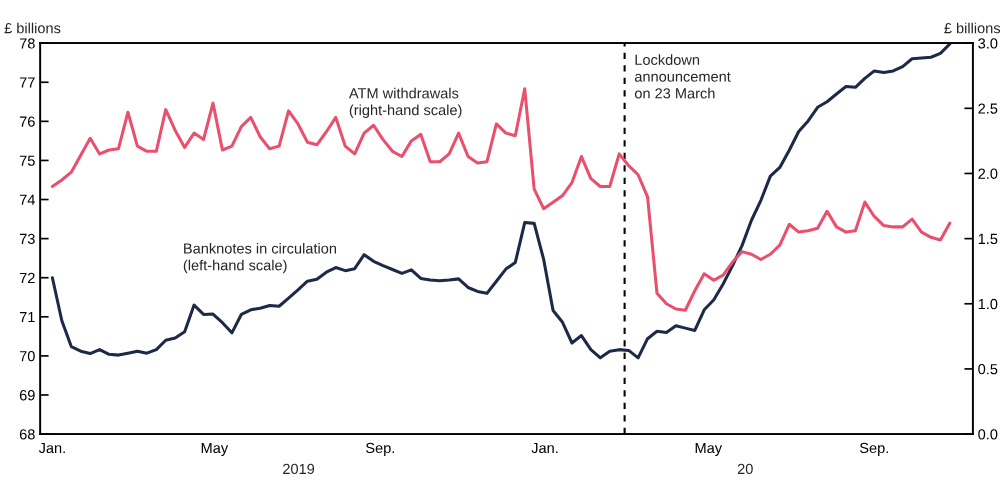  I want to click on y2-tick-label: 0.0, so click(988, 434).